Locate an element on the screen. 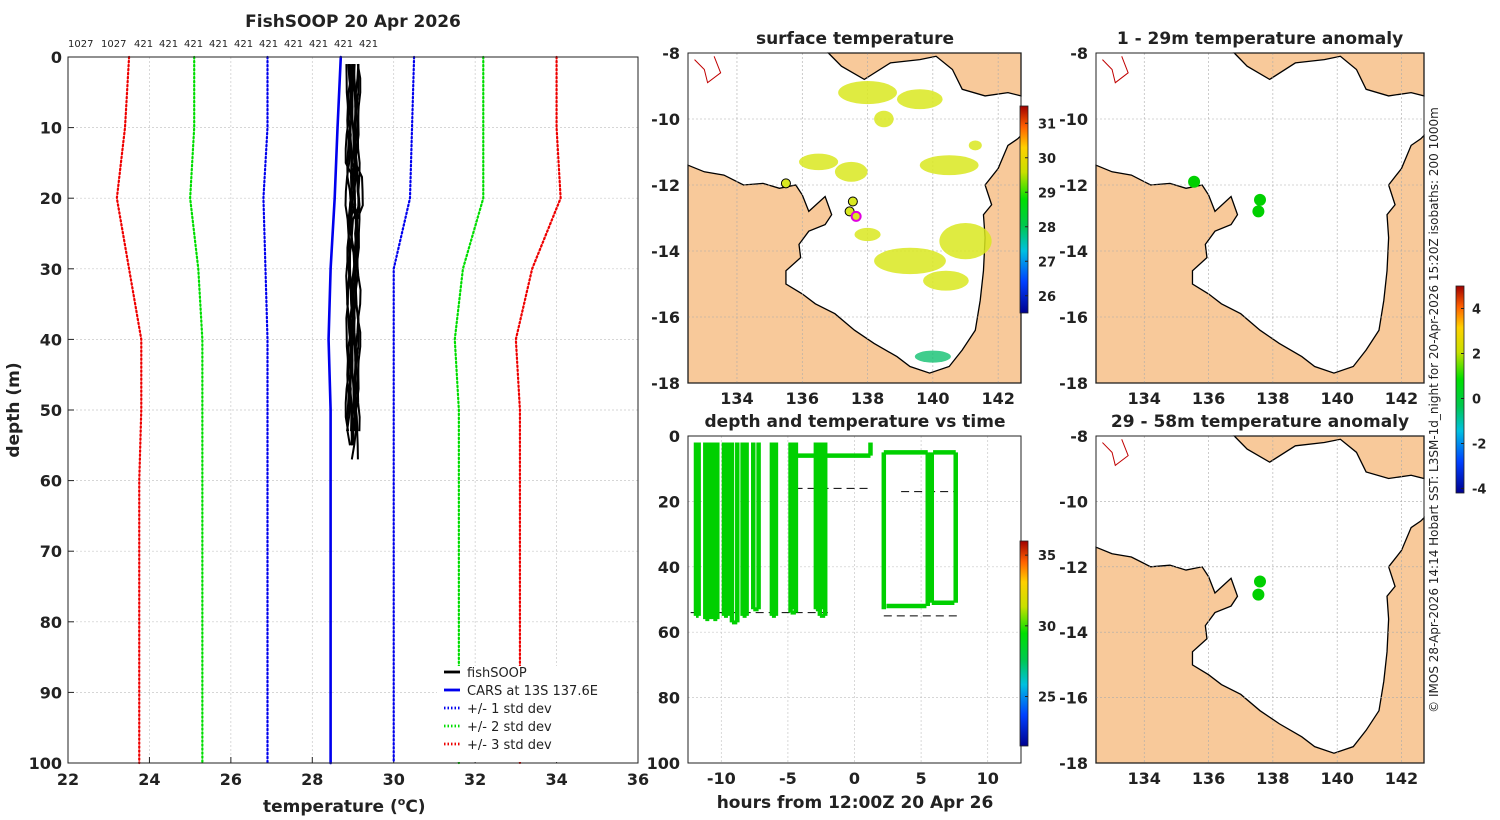 The width and height of the screenshot is (1500, 820). time-x-tick-label: 0 is located at coordinates (854, 778).